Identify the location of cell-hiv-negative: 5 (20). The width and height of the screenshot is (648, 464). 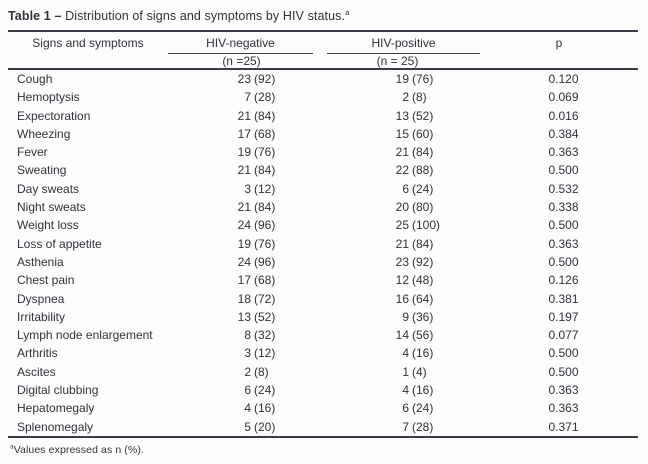
(250, 427).